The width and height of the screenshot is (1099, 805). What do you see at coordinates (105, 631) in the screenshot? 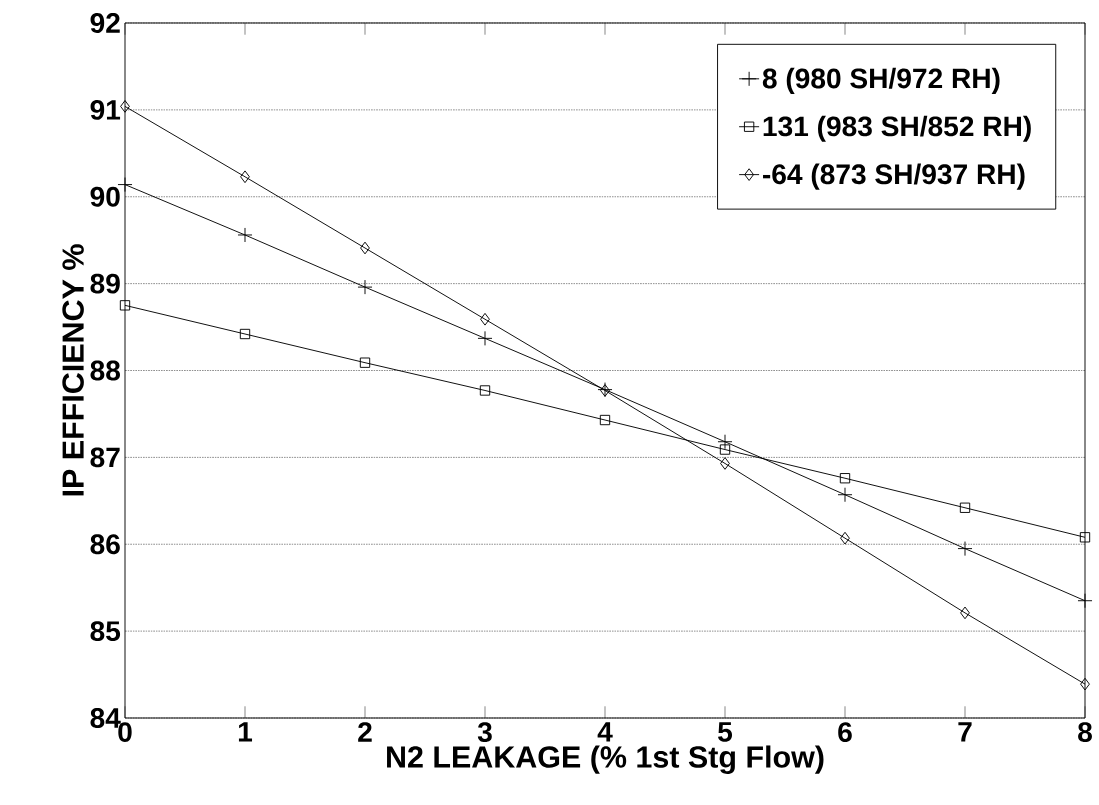
I see `y-tick-label: 85` at bounding box center [105, 631].